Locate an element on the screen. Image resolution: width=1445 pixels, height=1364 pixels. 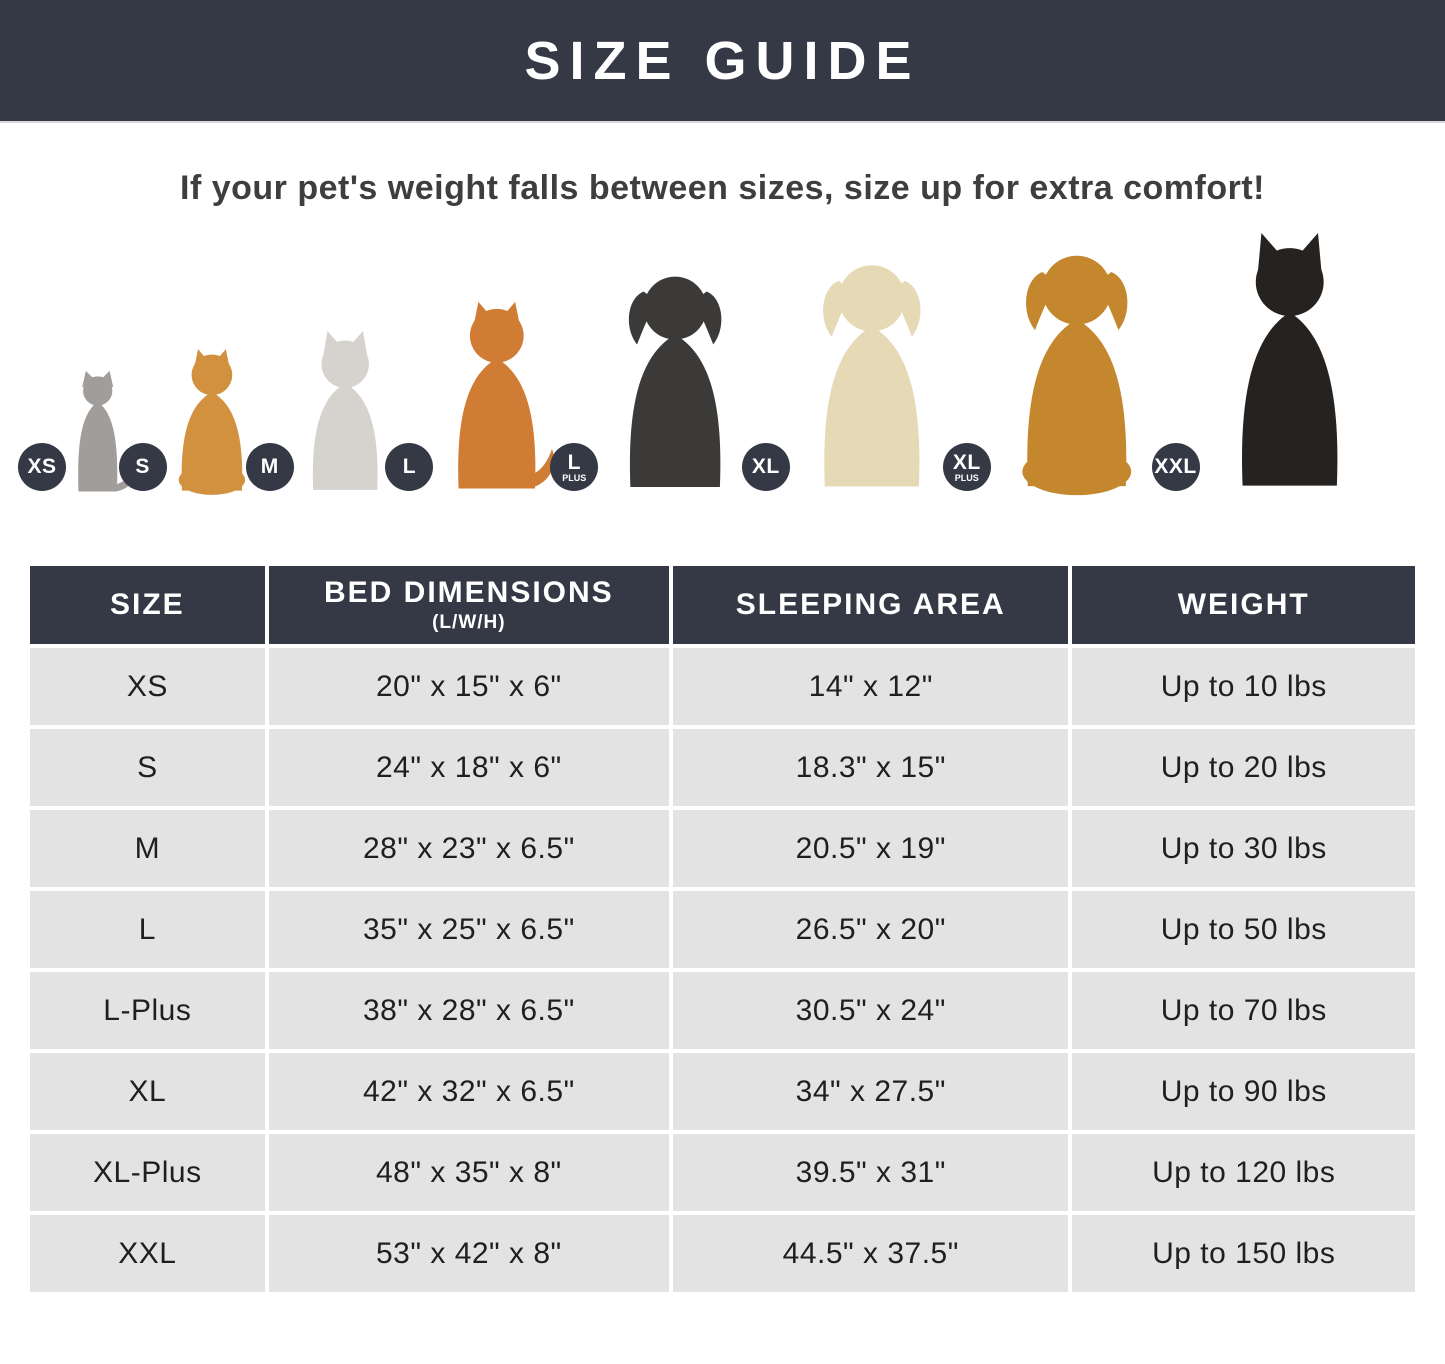
cell-size: XL-Plus is located at coordinates (147, 1172).